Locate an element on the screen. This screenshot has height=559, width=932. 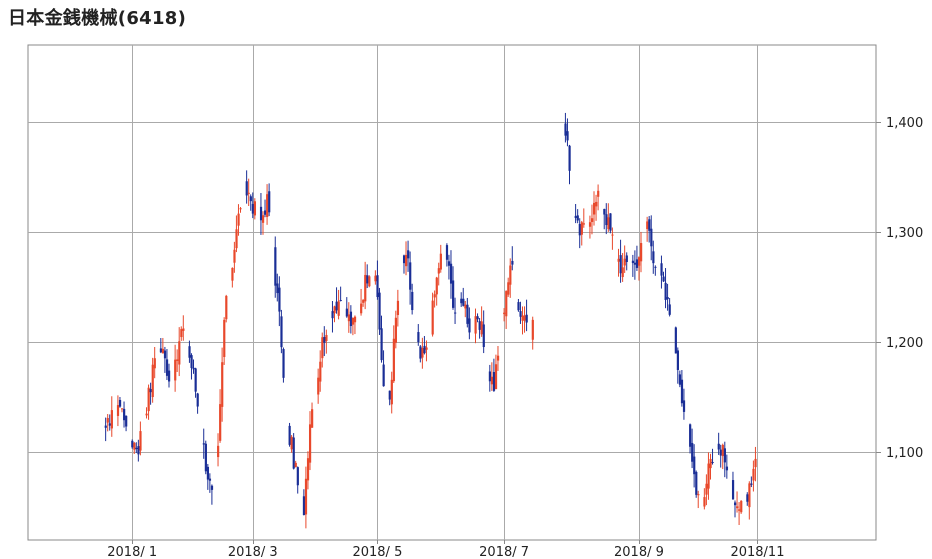
y-tick-label: 1,300 is located at coordinates (904, 233).